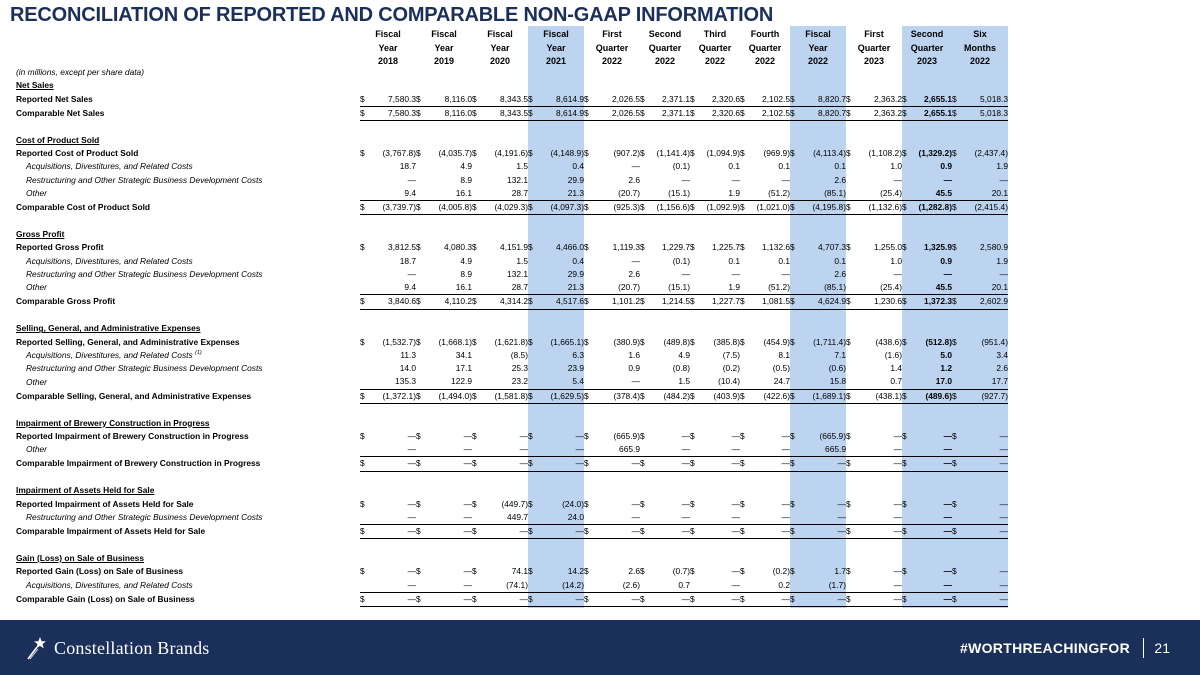  Describe the element at coordinates (629, 449) in the screenshot. I see `table-cell: 665.9` at that location.